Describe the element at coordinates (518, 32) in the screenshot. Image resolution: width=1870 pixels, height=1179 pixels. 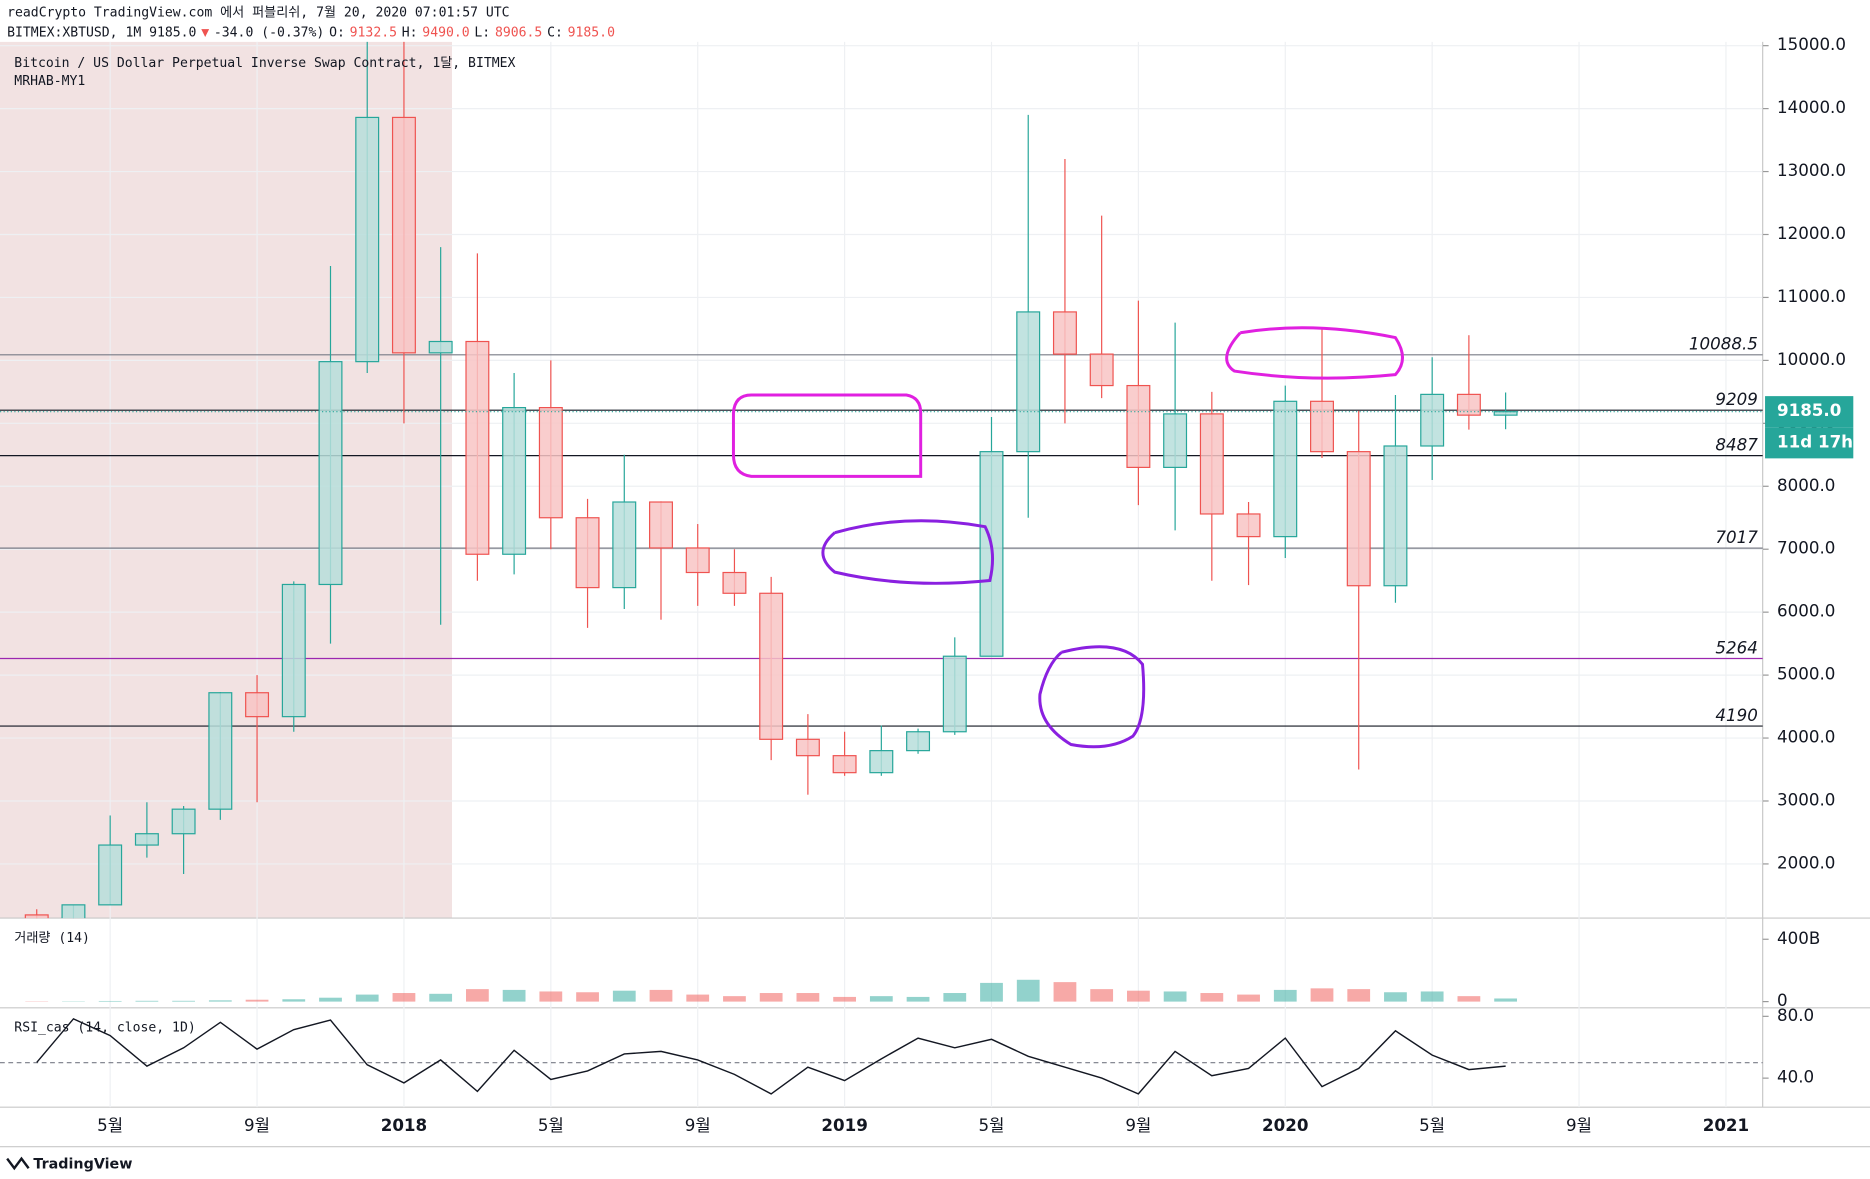
I see `quote-part: 8906.5` at that location.